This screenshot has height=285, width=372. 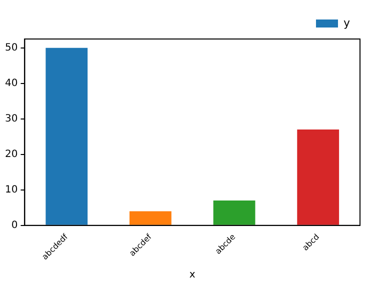 What do you see at coordinates (192, 275) in the screenshot?
I see `x-axis-title: x` at bounding box center [192, 275].